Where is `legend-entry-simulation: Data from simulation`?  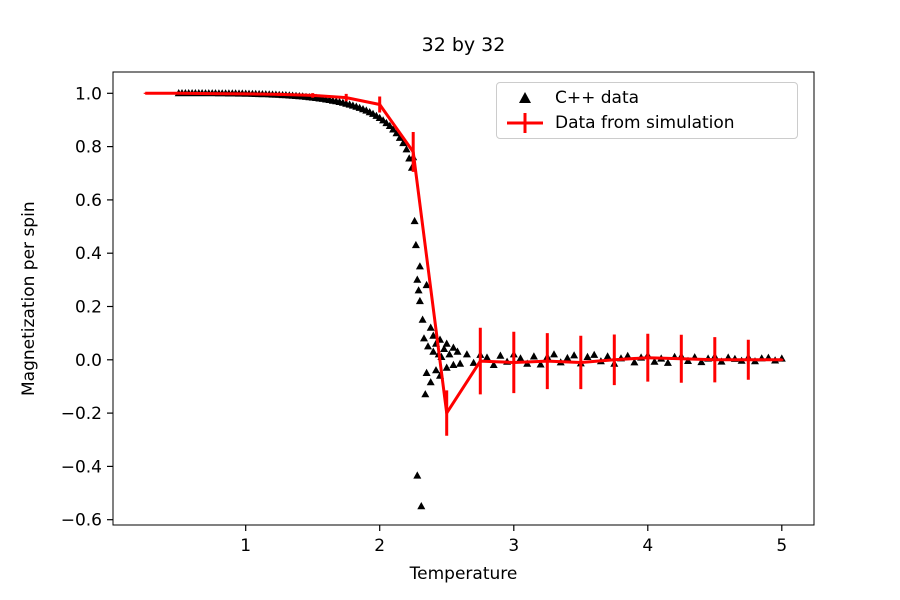 legend-entry-simulation: Data from simulation is located at coordinates (647, 123).